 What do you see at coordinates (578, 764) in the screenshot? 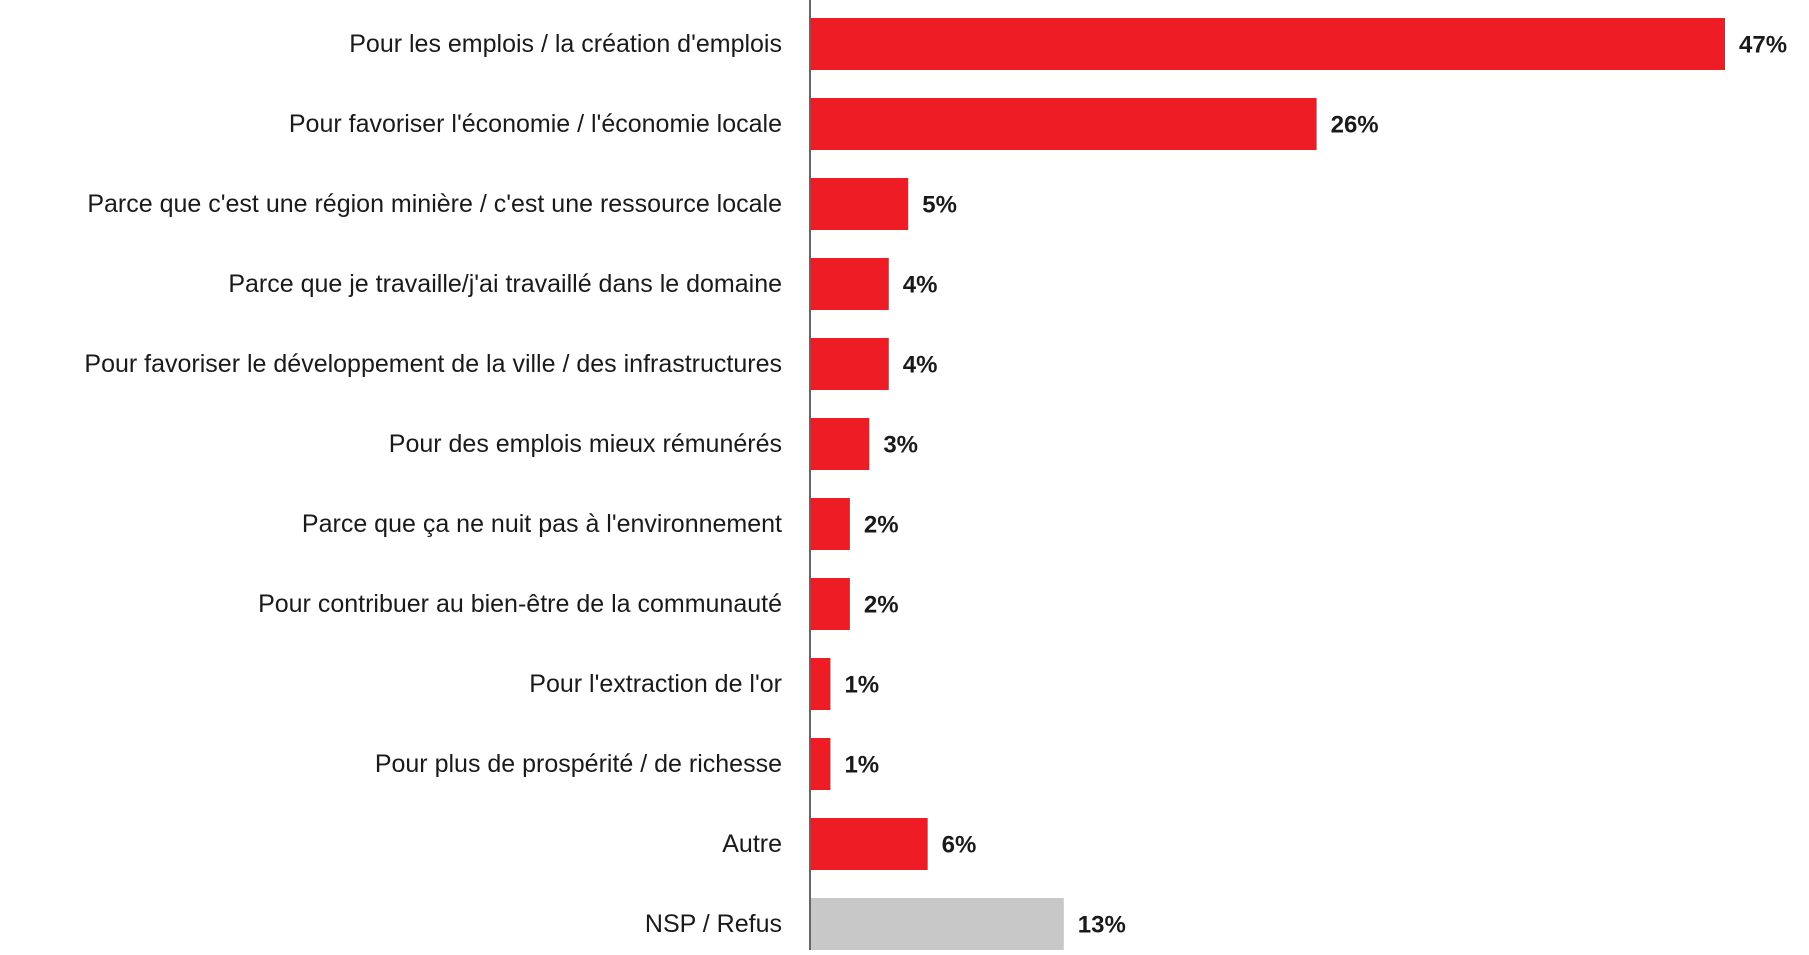
I see `category-label: Pour plus de prospérité / de richesse` at bounding box center [578, 764].